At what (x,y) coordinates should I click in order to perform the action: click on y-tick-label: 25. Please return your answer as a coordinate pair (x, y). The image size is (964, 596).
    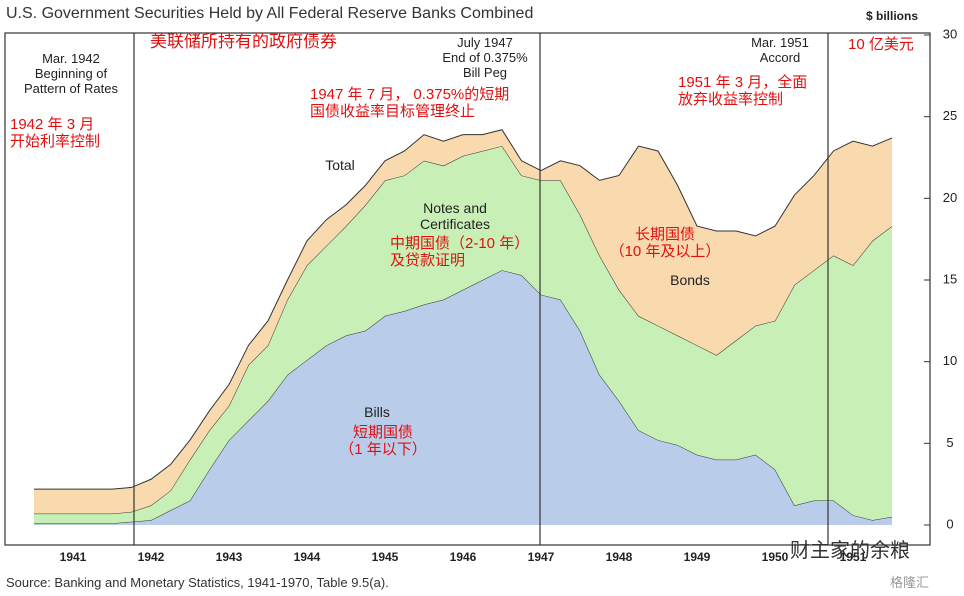
    Looking at the image, I should click on (950, 115).